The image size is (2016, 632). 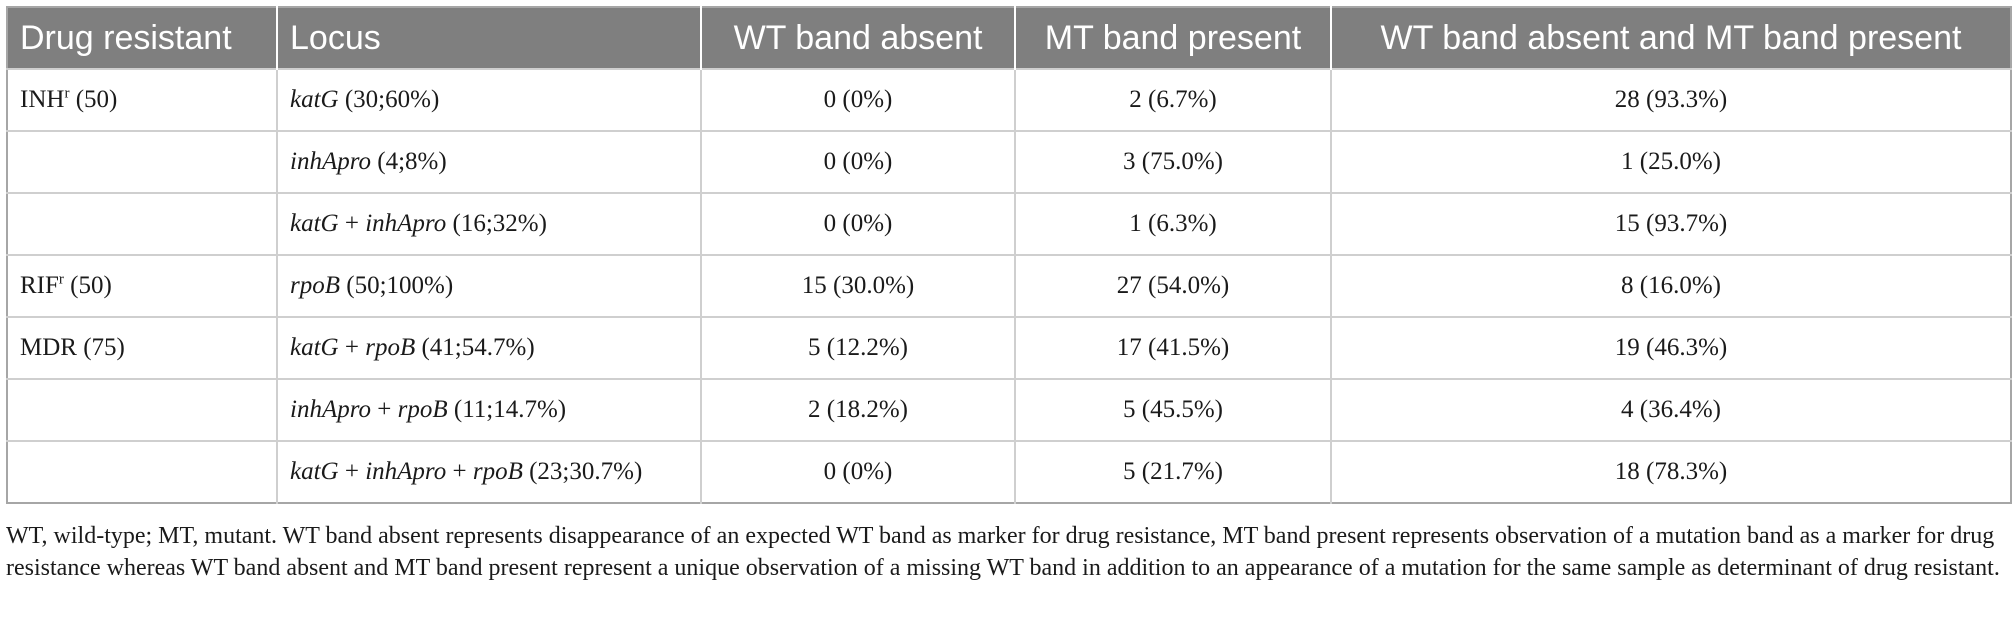 What do you see at coordinates (1670, 223) in the screenshot?
I see `both-cell: 15 (93.7%)` at bounding box center [1670, 223].